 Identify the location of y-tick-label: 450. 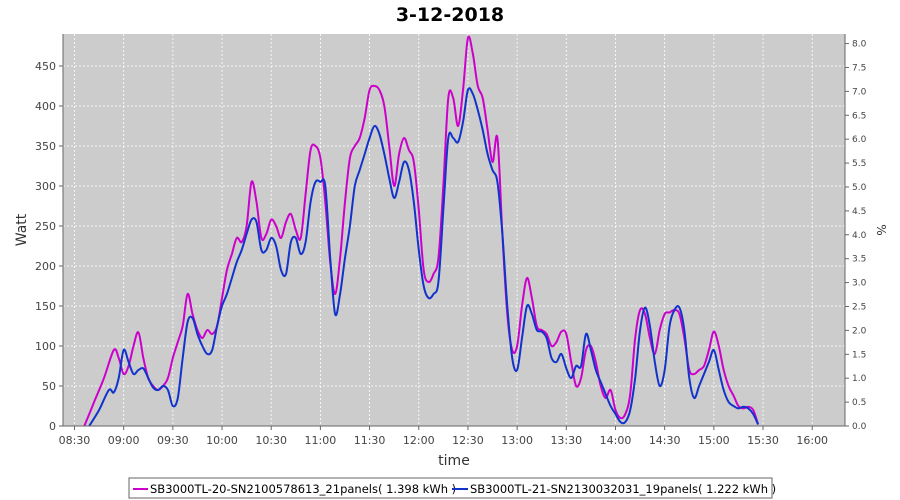
(45, 66).